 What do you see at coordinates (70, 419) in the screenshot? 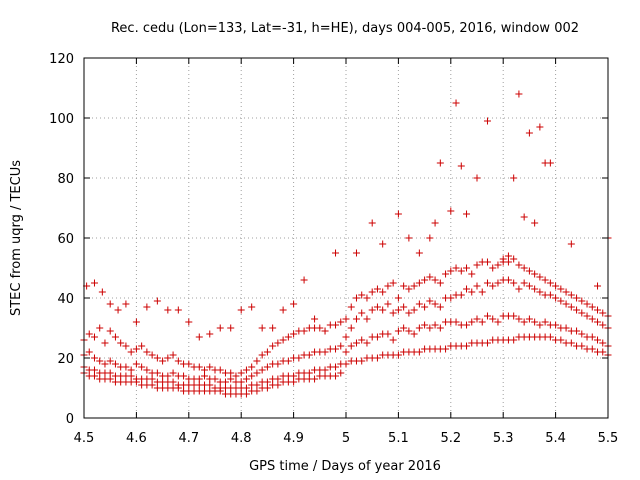
I see `y-tick-label: 0` at bounding box center [70, 419].